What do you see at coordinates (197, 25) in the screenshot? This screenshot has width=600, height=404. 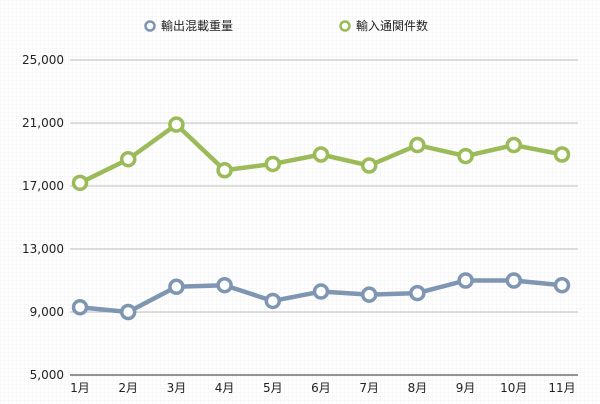 I see `legend-label: 輸出混載重量` at bounding box center [197, 25].